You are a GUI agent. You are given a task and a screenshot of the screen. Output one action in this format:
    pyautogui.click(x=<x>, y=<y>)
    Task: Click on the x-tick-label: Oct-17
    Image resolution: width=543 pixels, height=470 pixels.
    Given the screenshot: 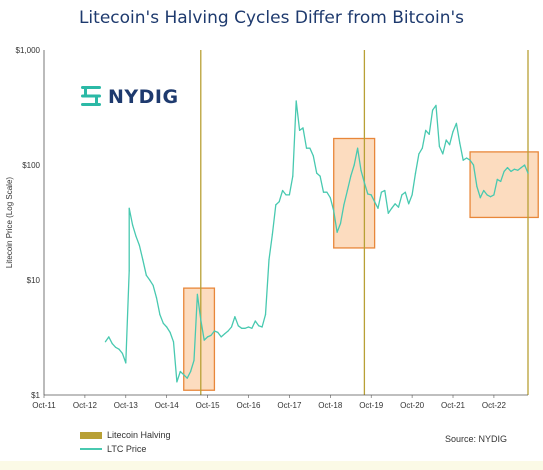 What is the action you would take?
    pyautogui.click(x=289, y=405)
    